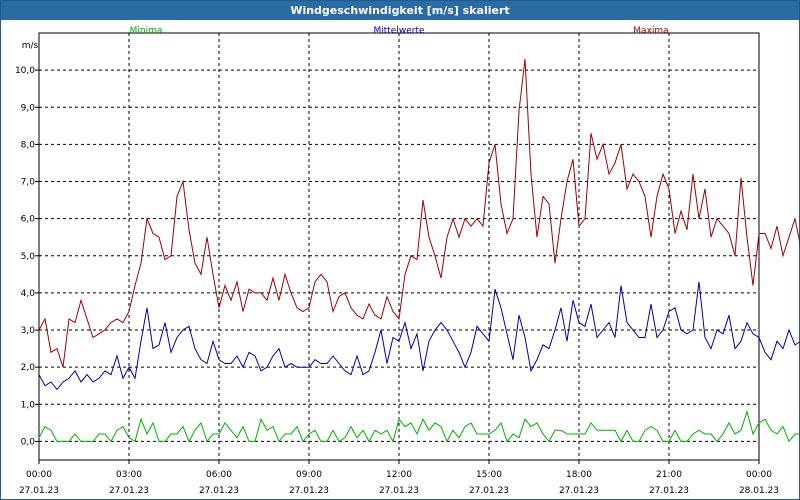  What do you see at coordinates (309, 475) in the screenshot?
I see `x-tick-time-label: 09:00` at bounding box center [309, 475].